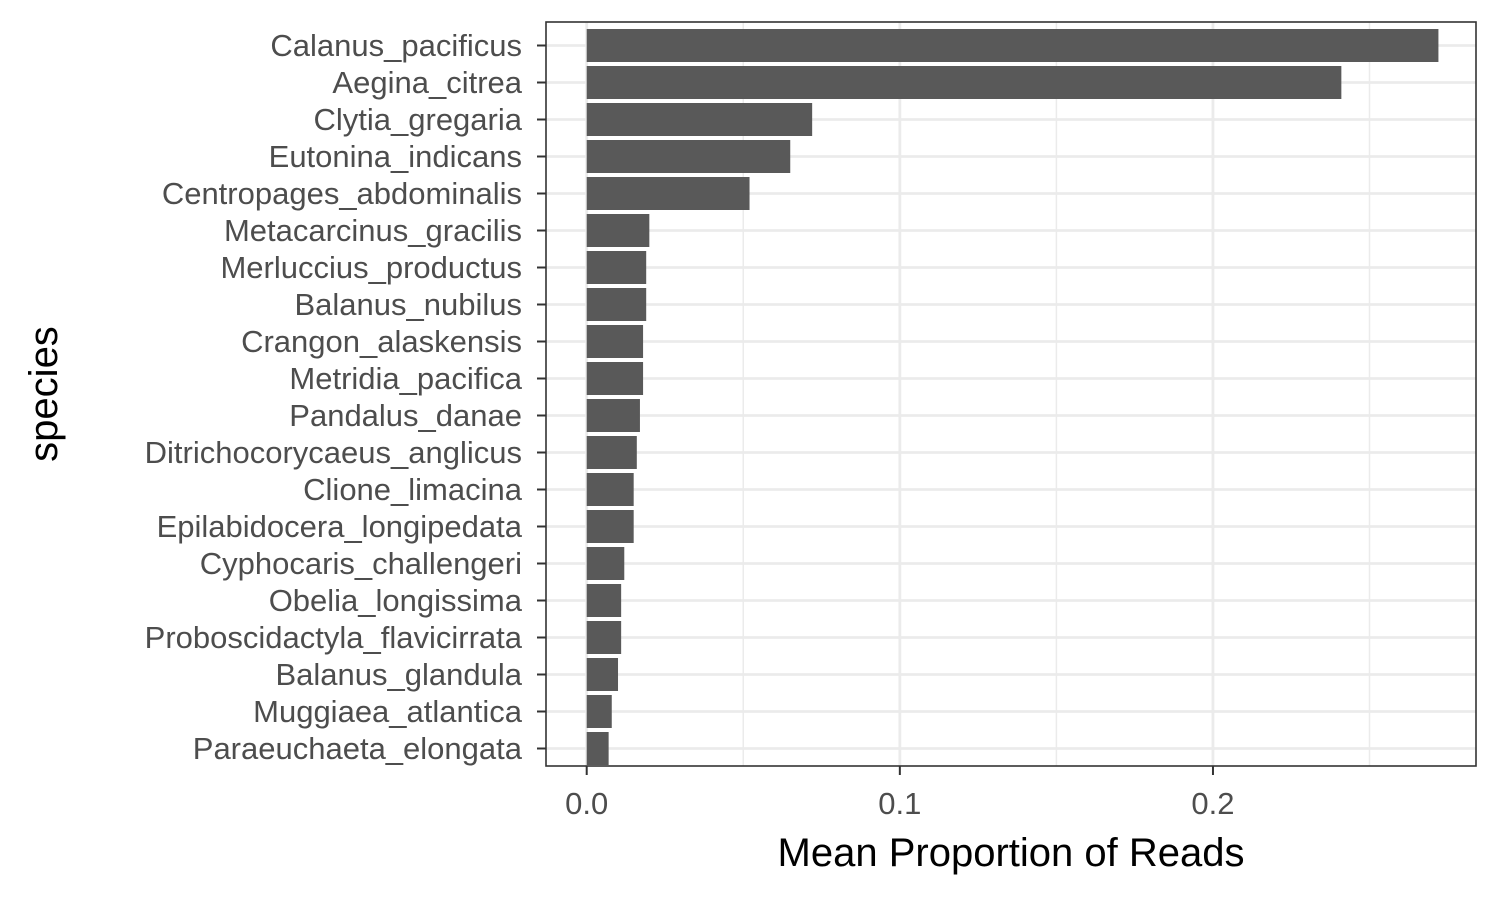 The image size is (1500, 900). I want to click on y-tick-label: Epilabidocera_longipedata, so click(340, 526).